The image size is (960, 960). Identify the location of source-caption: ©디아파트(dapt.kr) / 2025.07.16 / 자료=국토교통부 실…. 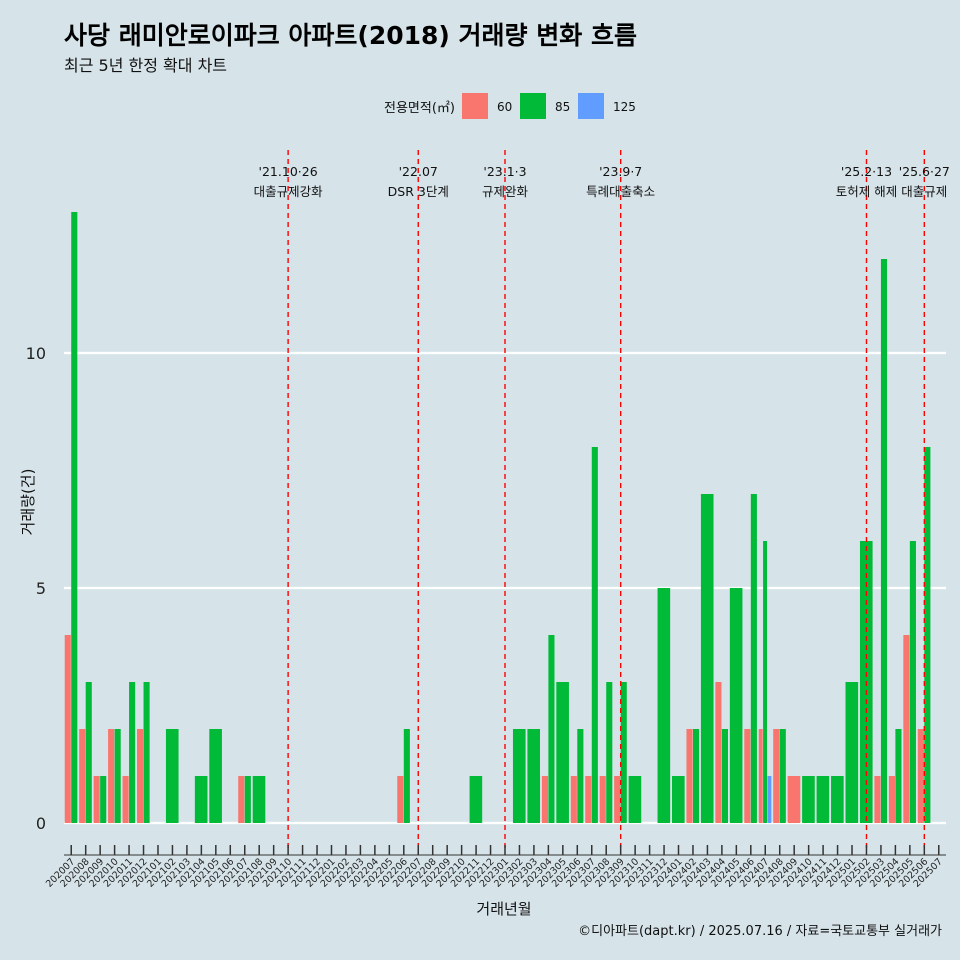
(760, 931).